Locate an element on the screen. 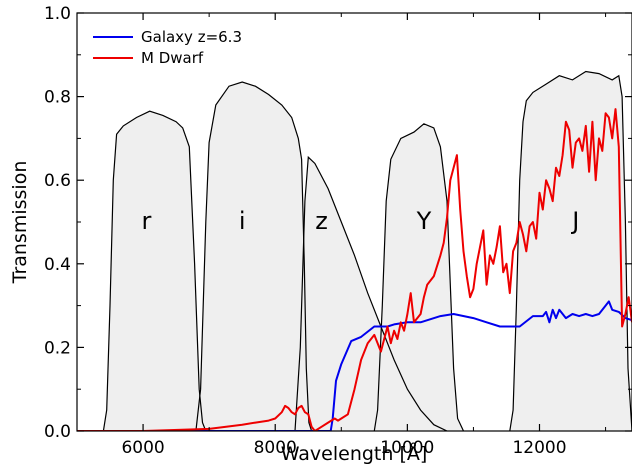 This screenshot has width=632, height=466. filter-shade-i is located at coordinates (253, 256).